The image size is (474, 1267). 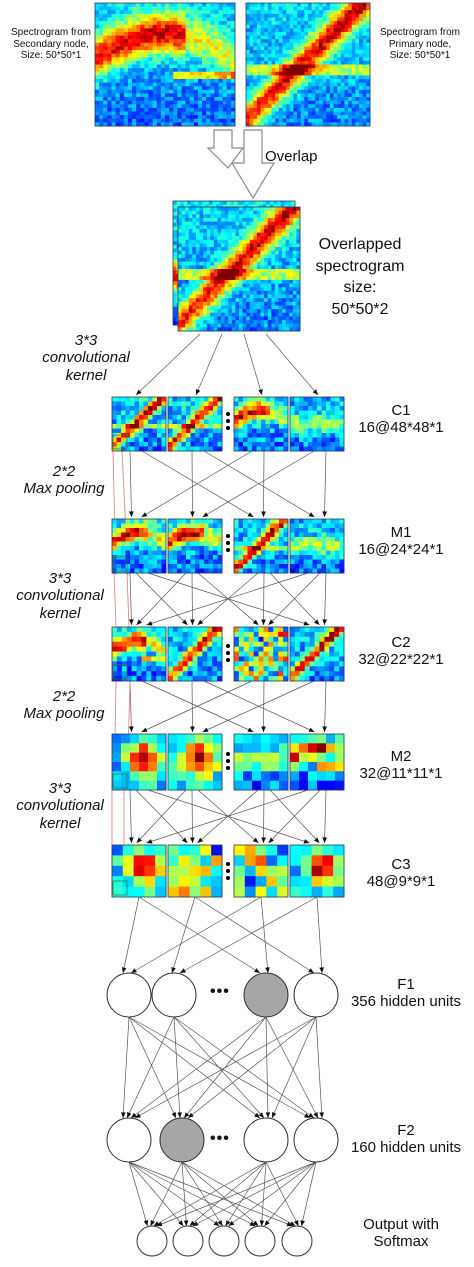 What do you see at coordinates (64, 705) in the screenshot?
I see `pool2-label: 2*2 Max pooling` at bounding box center [64, 705].